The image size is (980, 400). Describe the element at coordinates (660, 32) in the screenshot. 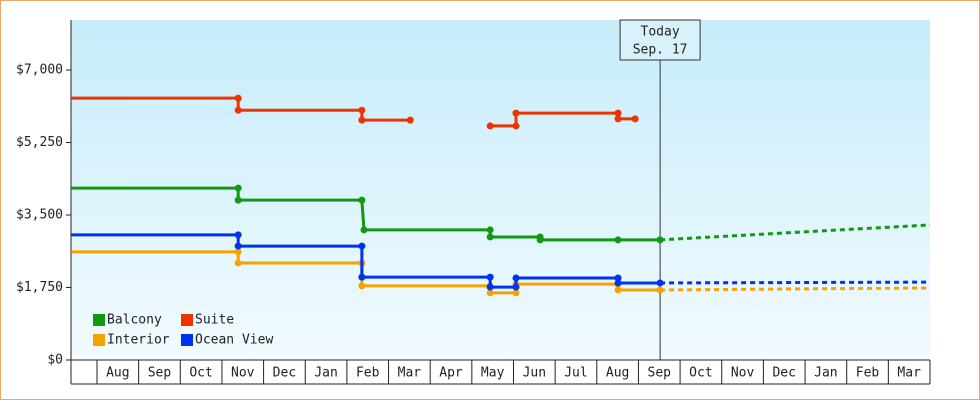

I see `today-label: Today` at that location.